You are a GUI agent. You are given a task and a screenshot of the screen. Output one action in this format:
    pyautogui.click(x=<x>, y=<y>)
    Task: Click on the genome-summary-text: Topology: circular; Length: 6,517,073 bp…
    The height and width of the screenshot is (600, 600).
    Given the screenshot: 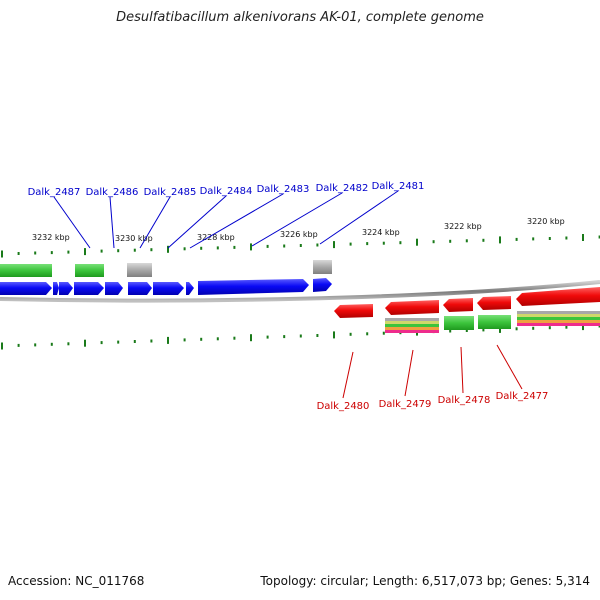 What is the action you would take?
    pyautogui.click(x=425, y=581)
    